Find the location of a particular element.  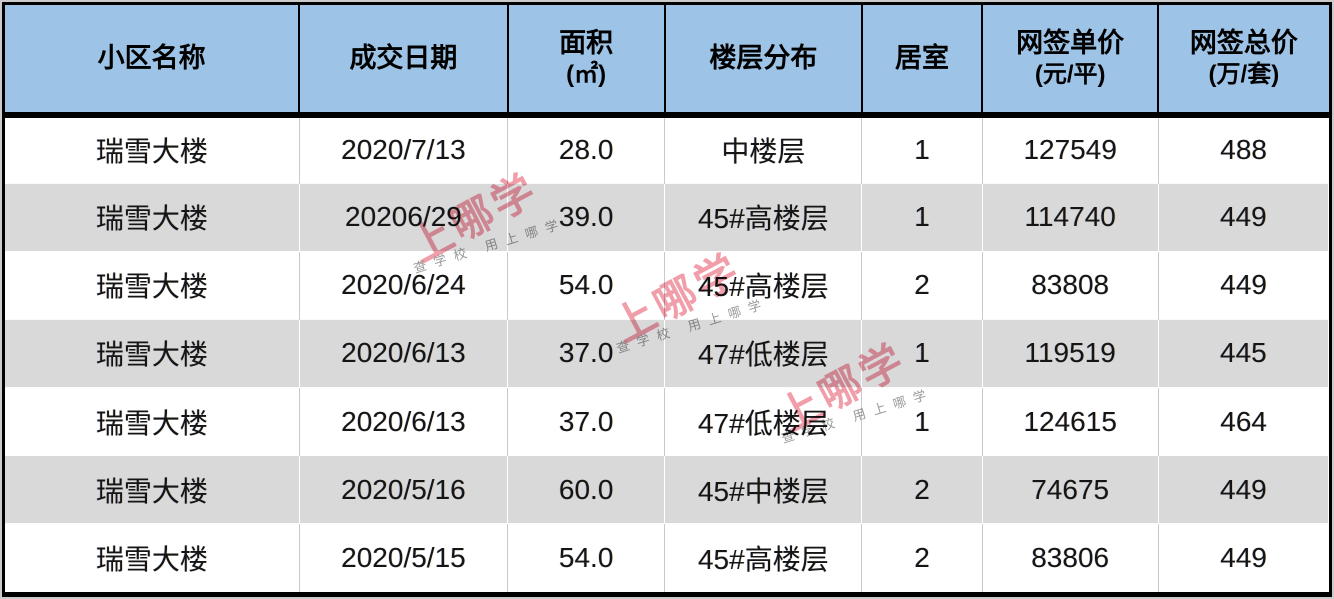

column-header-date: 成交日期 is located at coordinates (404, 61).